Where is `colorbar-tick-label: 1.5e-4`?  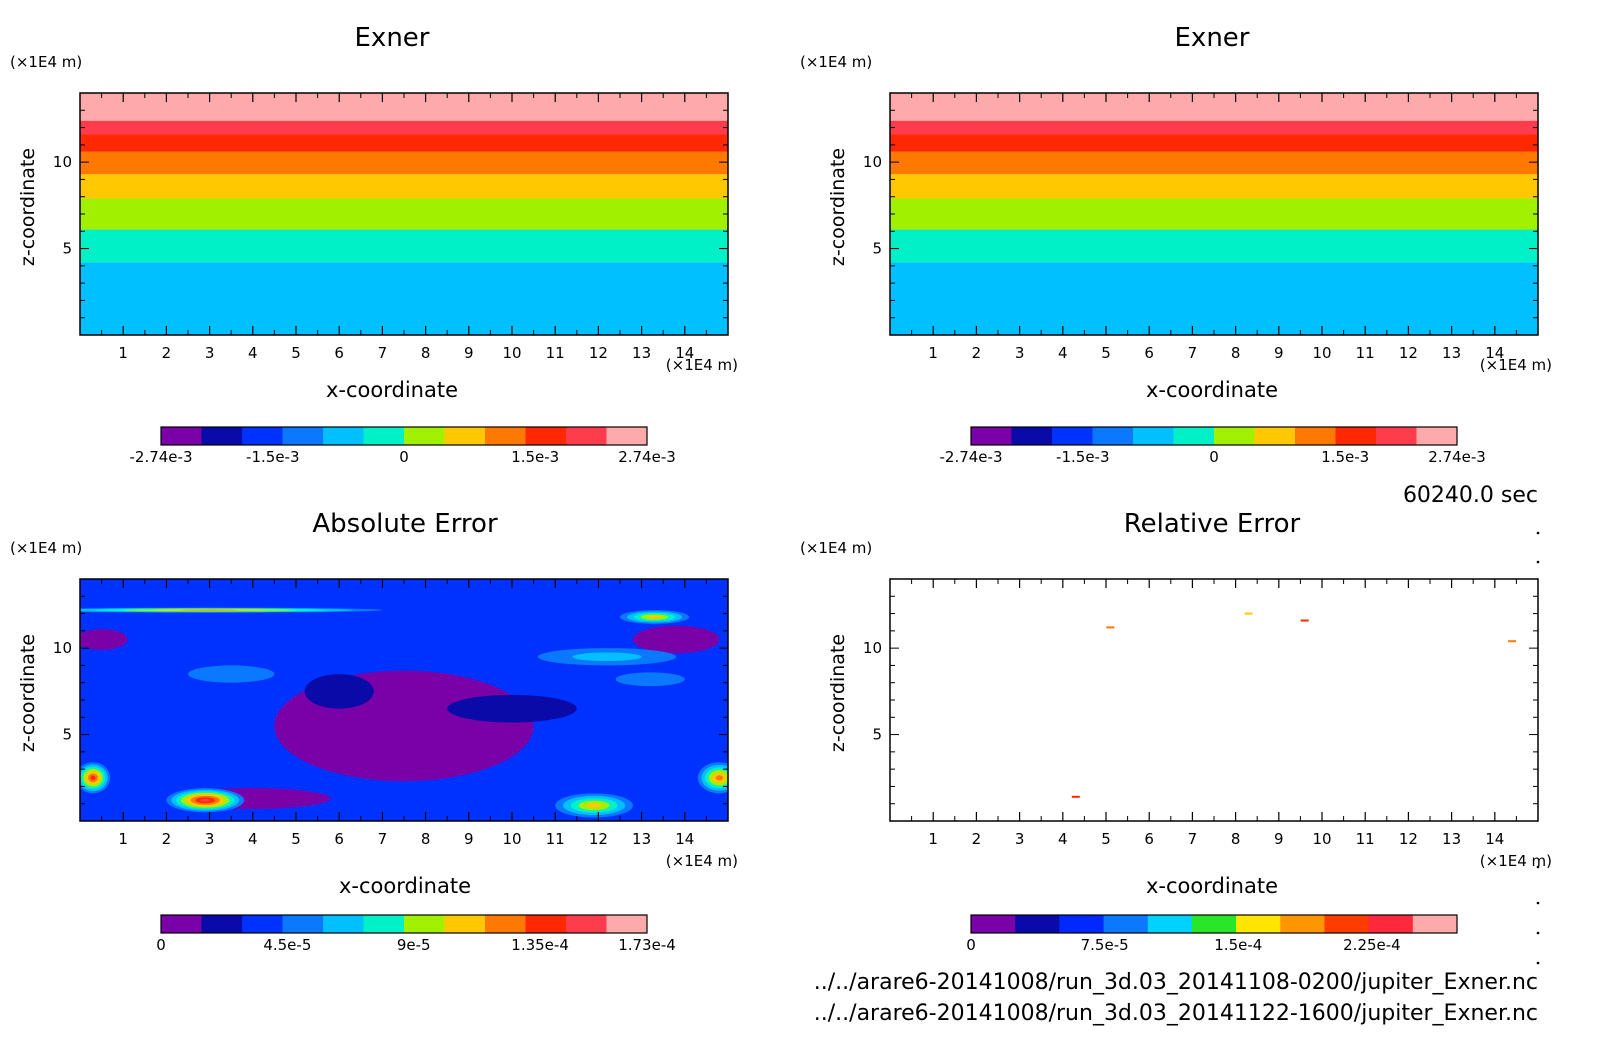 colorbar-tick-label: 1.5e-4 is located at coordinates (1238, 945).